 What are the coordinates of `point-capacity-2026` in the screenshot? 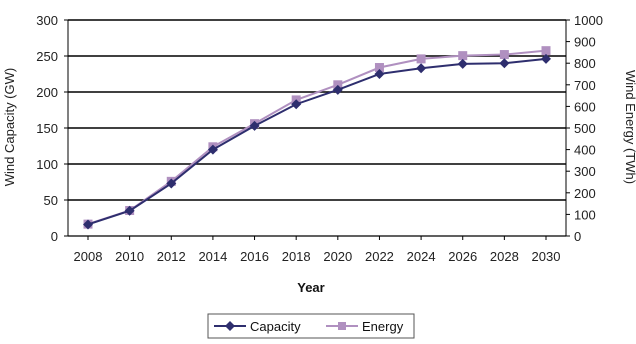 It's located at (462, 63).